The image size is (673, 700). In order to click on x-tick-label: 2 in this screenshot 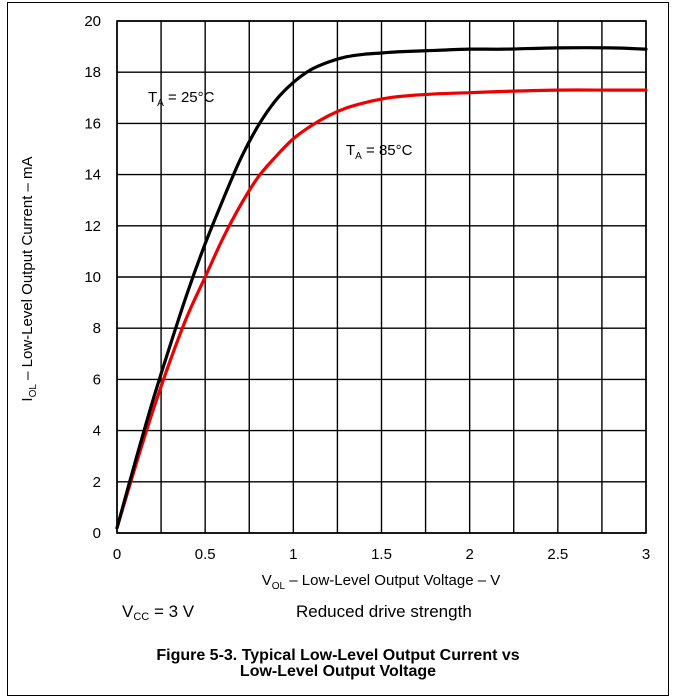, I will do `click(469, 554)`.